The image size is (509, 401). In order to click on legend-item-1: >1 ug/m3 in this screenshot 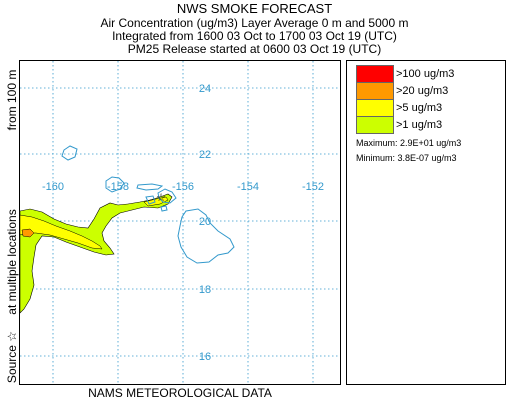, I will do `click(399, 125)`.